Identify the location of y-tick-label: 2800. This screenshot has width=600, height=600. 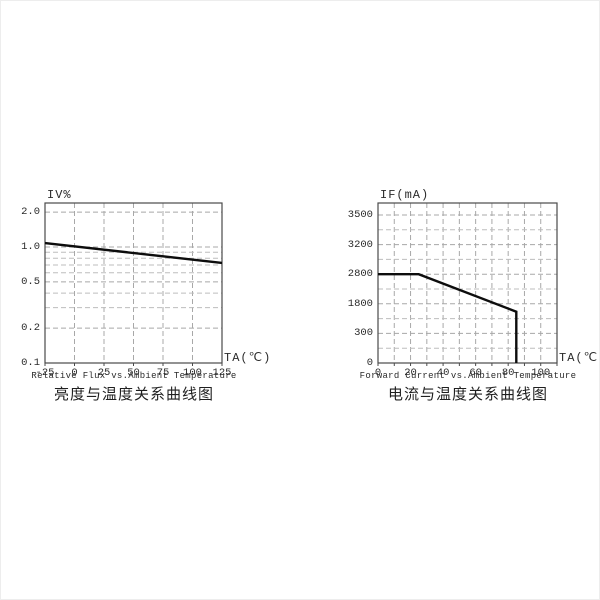
(360, 274).